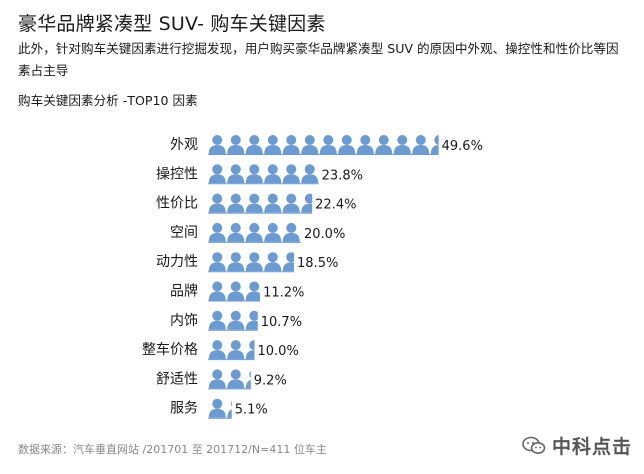 The image size is (644, 474). Describe the element at coordinates (462, 146) in the screenshot. I see `value-label: 49.6%` at that location.